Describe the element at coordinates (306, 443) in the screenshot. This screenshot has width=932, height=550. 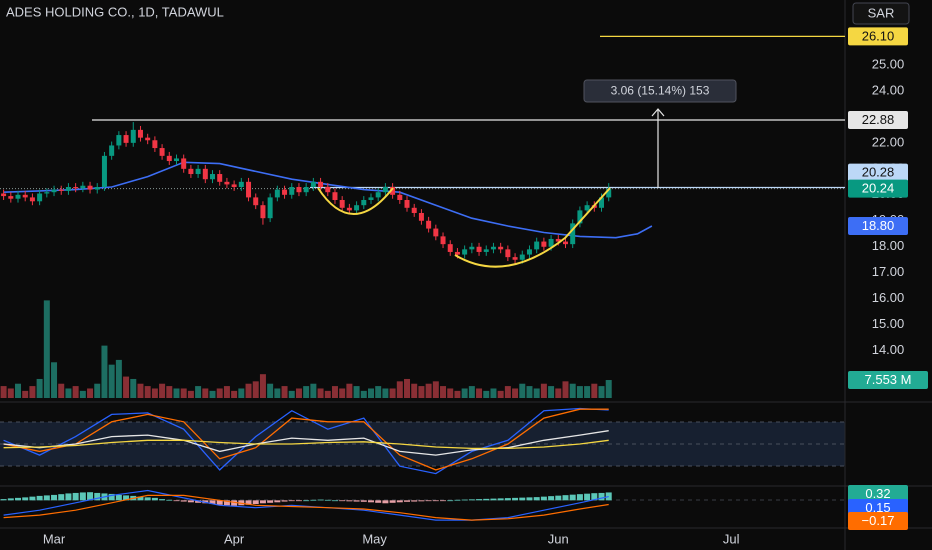
I see `oscillator-line` at that location.